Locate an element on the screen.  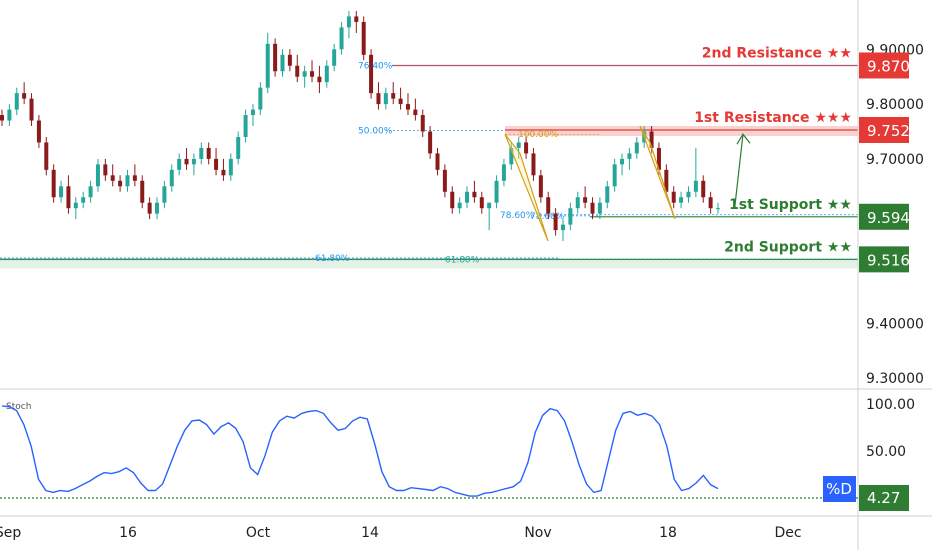
time-axis-ticks: Sep 16 Oct 14 Nov 18 Dec is located at coordinates (401, 533).